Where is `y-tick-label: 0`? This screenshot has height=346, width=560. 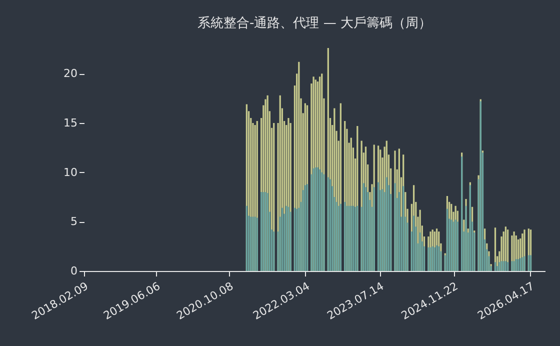 y-tick-label: 0 is located at coordinates (74, 271).